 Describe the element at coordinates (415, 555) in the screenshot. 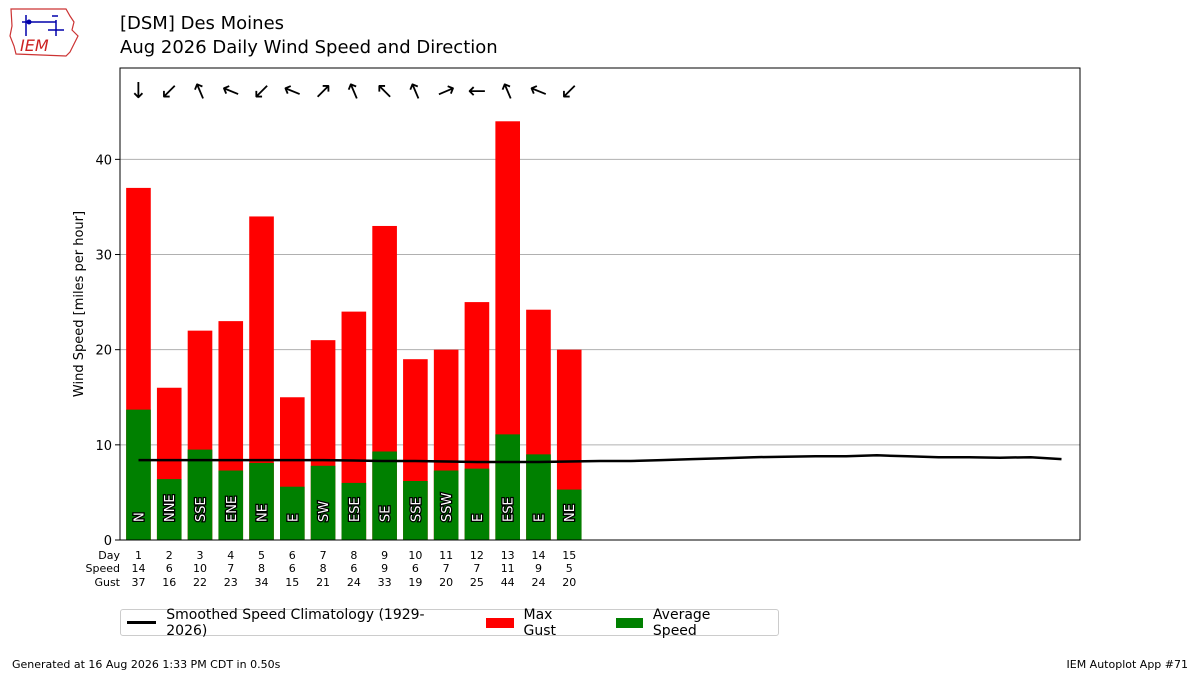

I see `day-value: 10` at that location.